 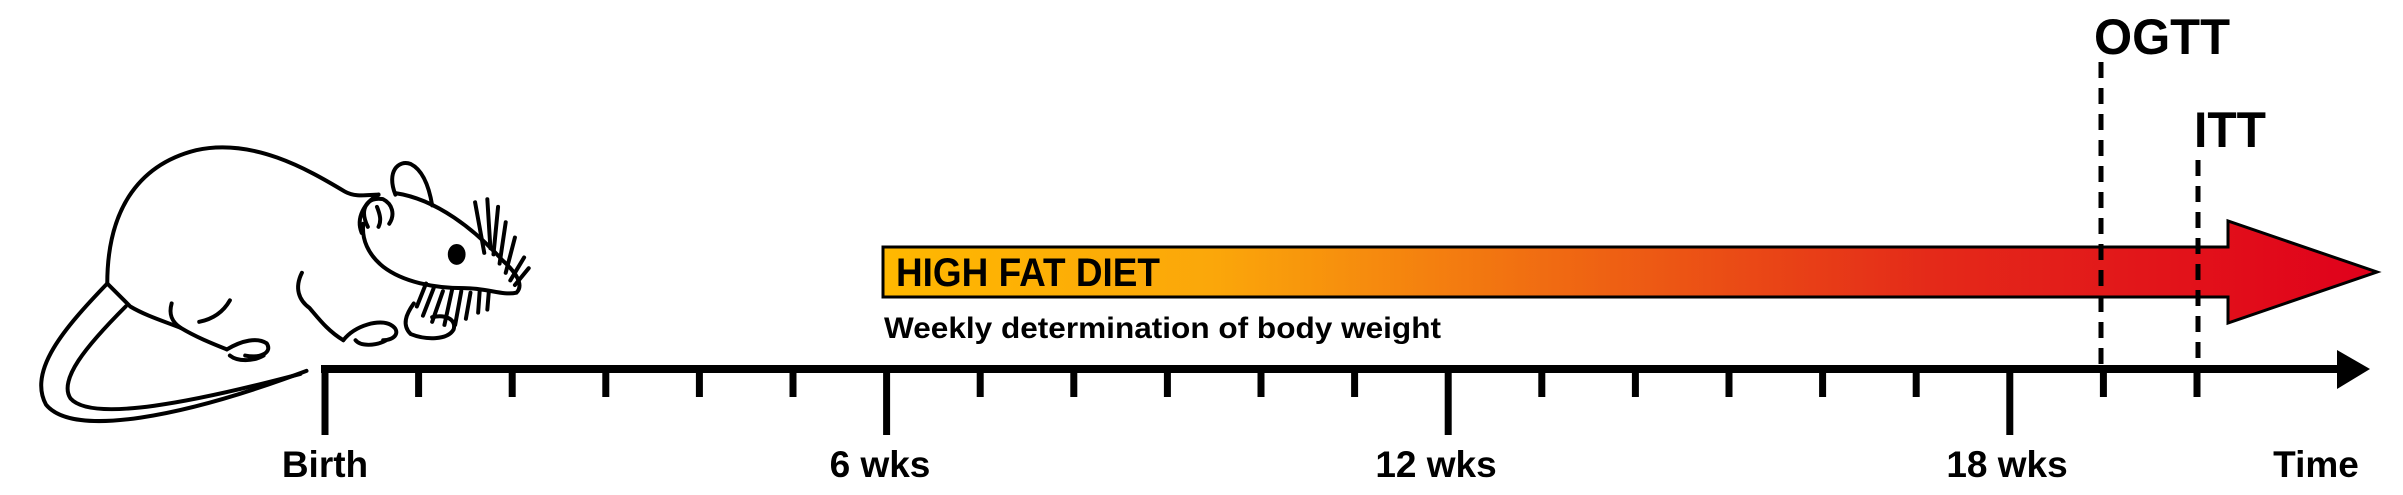 I want to click on diet-sublabel: Weekly determination of body weight, so click(x=1162, y=328).